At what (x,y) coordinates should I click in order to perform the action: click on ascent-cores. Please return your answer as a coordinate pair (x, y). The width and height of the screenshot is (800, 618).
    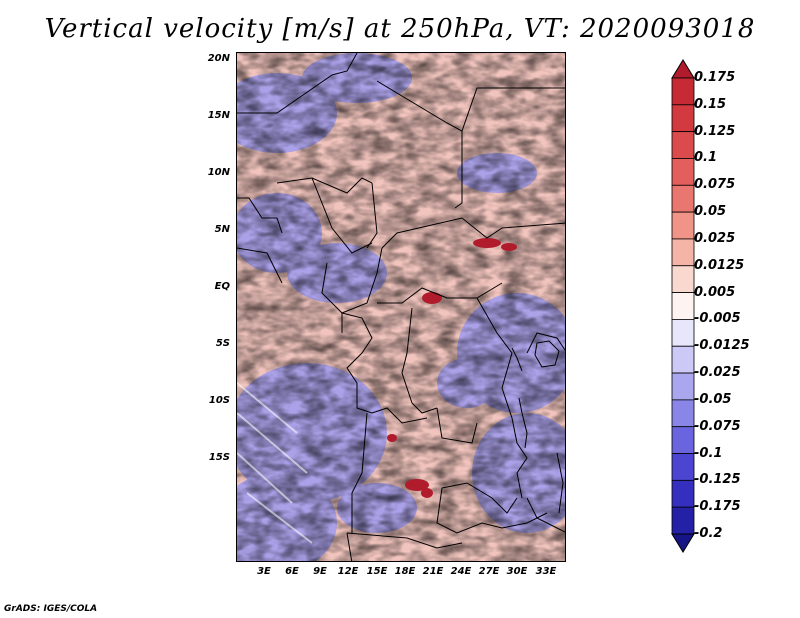
    Looking at the image, I should click on (452, 368).